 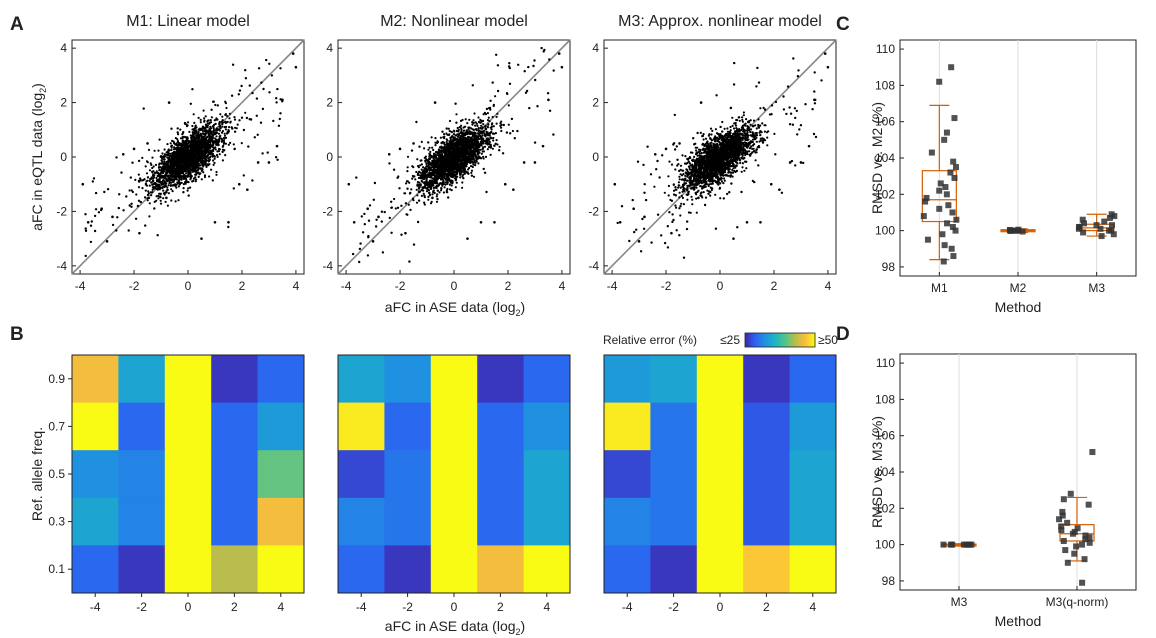 I want to click on panel-letter-c: C, so click(x=843, y=24).